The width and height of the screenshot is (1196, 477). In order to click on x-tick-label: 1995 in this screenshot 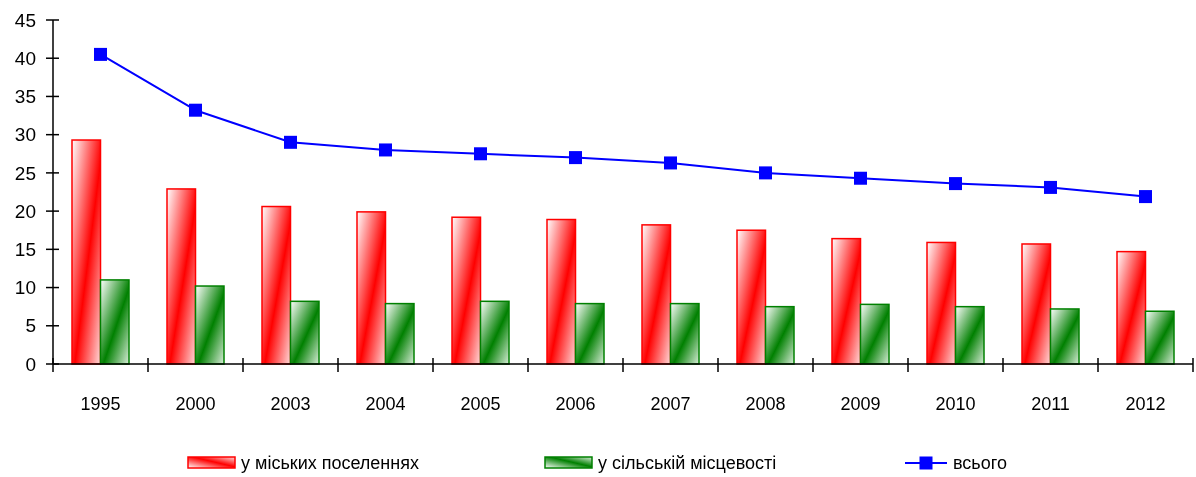, I will do `click(100, 404)`.